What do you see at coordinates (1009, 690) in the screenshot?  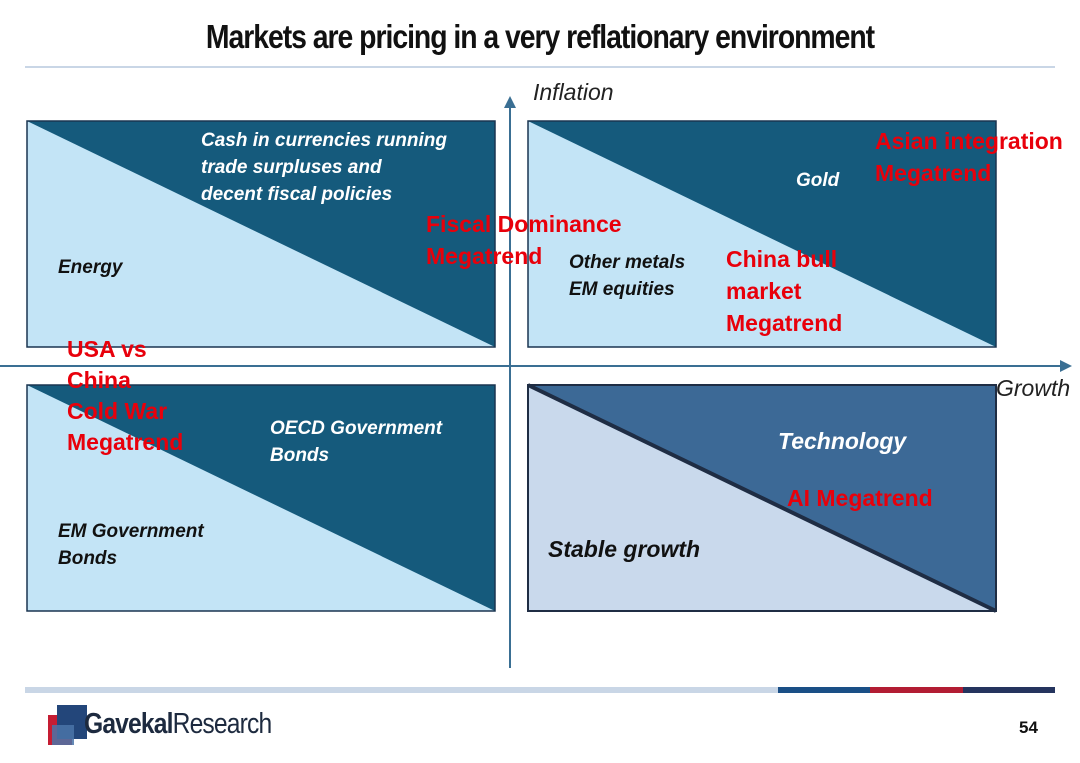 I see `footer-bar-dark` at bounding box center [1009, 690].